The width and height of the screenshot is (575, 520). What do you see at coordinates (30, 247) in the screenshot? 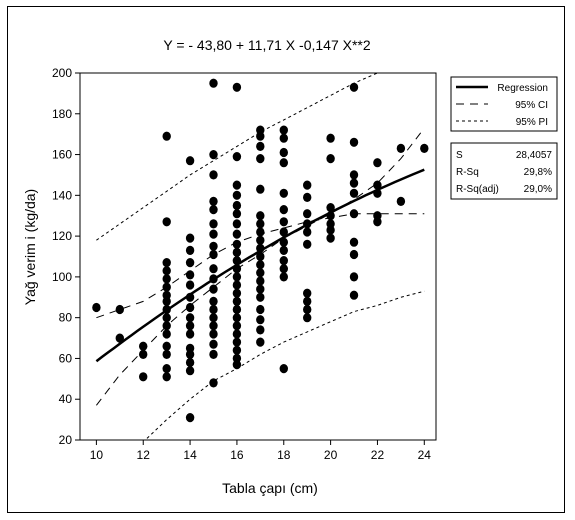
I see `y-axis-label: Yağ verim i (kg/da)` at bounding box center [30, 247].